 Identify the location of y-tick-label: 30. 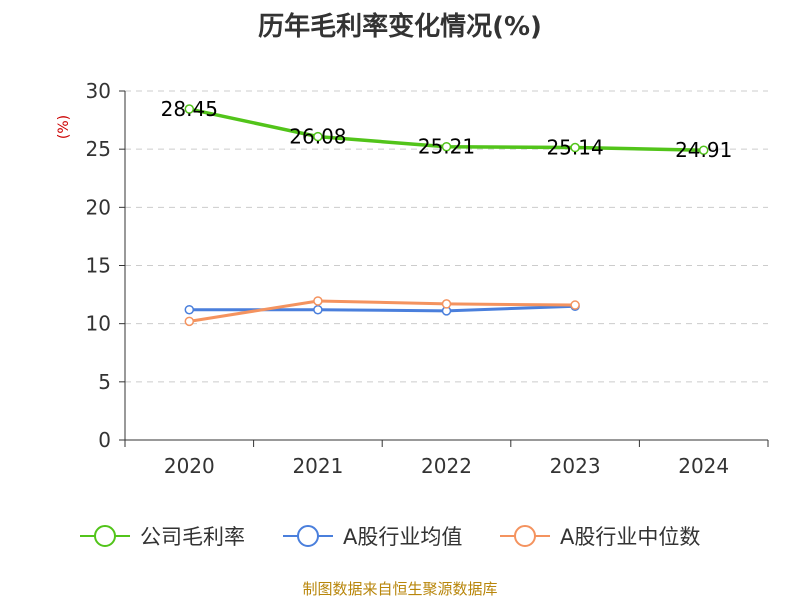
(98, 91).